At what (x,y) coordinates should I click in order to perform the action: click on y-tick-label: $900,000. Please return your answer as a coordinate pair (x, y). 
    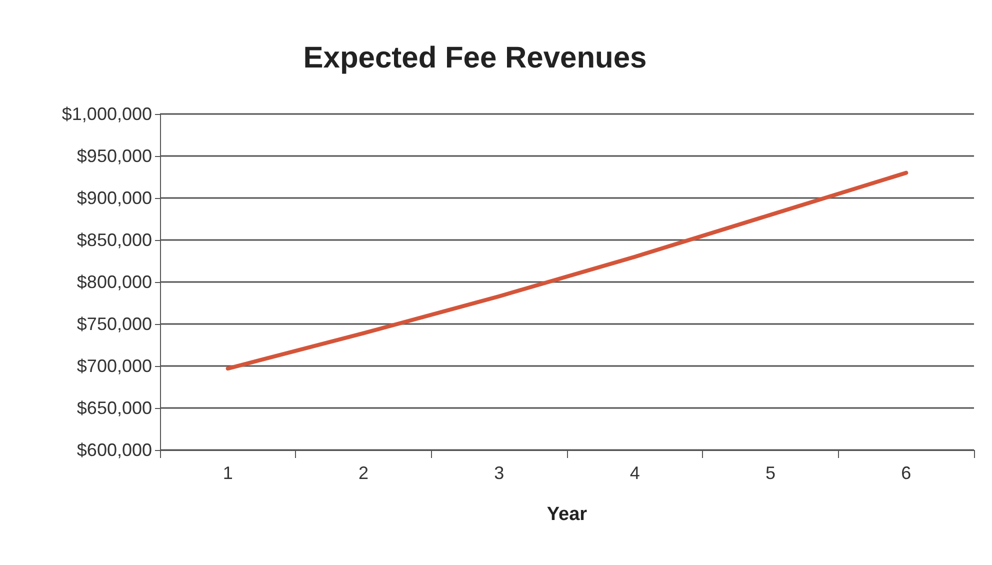
    Looking at the image, I should click on (114, 198).